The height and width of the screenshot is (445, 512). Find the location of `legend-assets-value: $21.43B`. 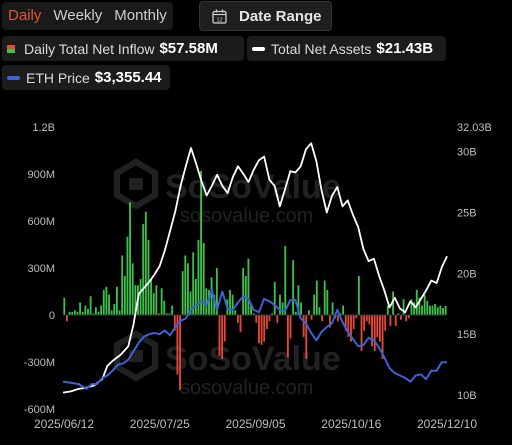

legend-assets-value: $21.43B is located at coordinates (405, 48).